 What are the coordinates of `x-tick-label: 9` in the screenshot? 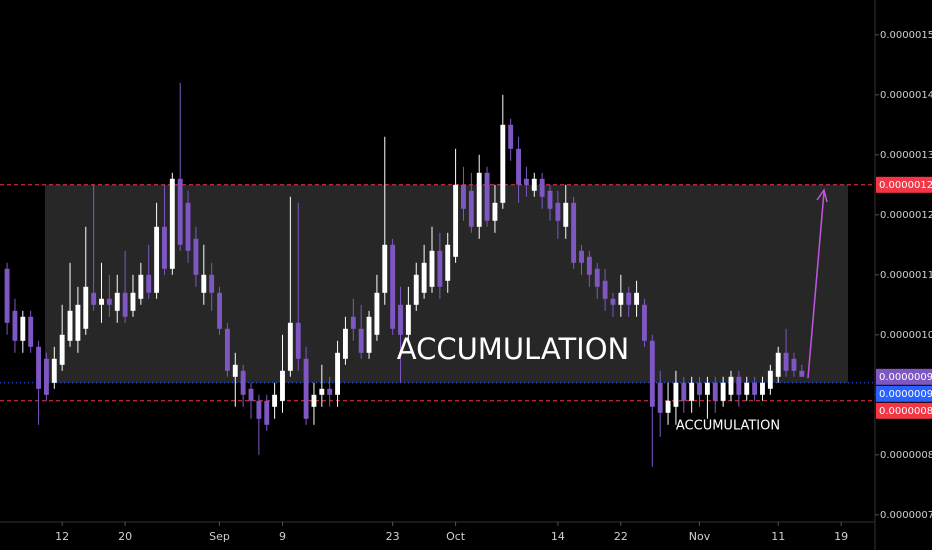 It's located at (282, 536).